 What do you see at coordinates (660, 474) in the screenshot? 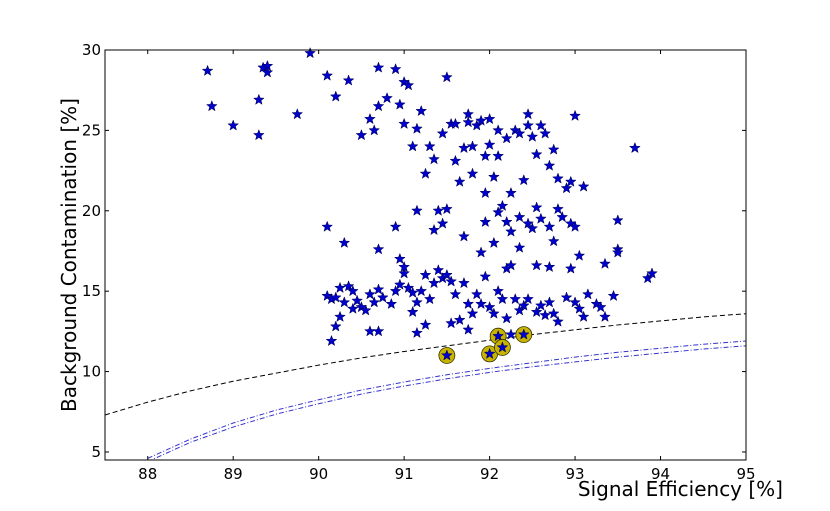
I see `x-tick-label: 94` at bounding box center [660, 474].